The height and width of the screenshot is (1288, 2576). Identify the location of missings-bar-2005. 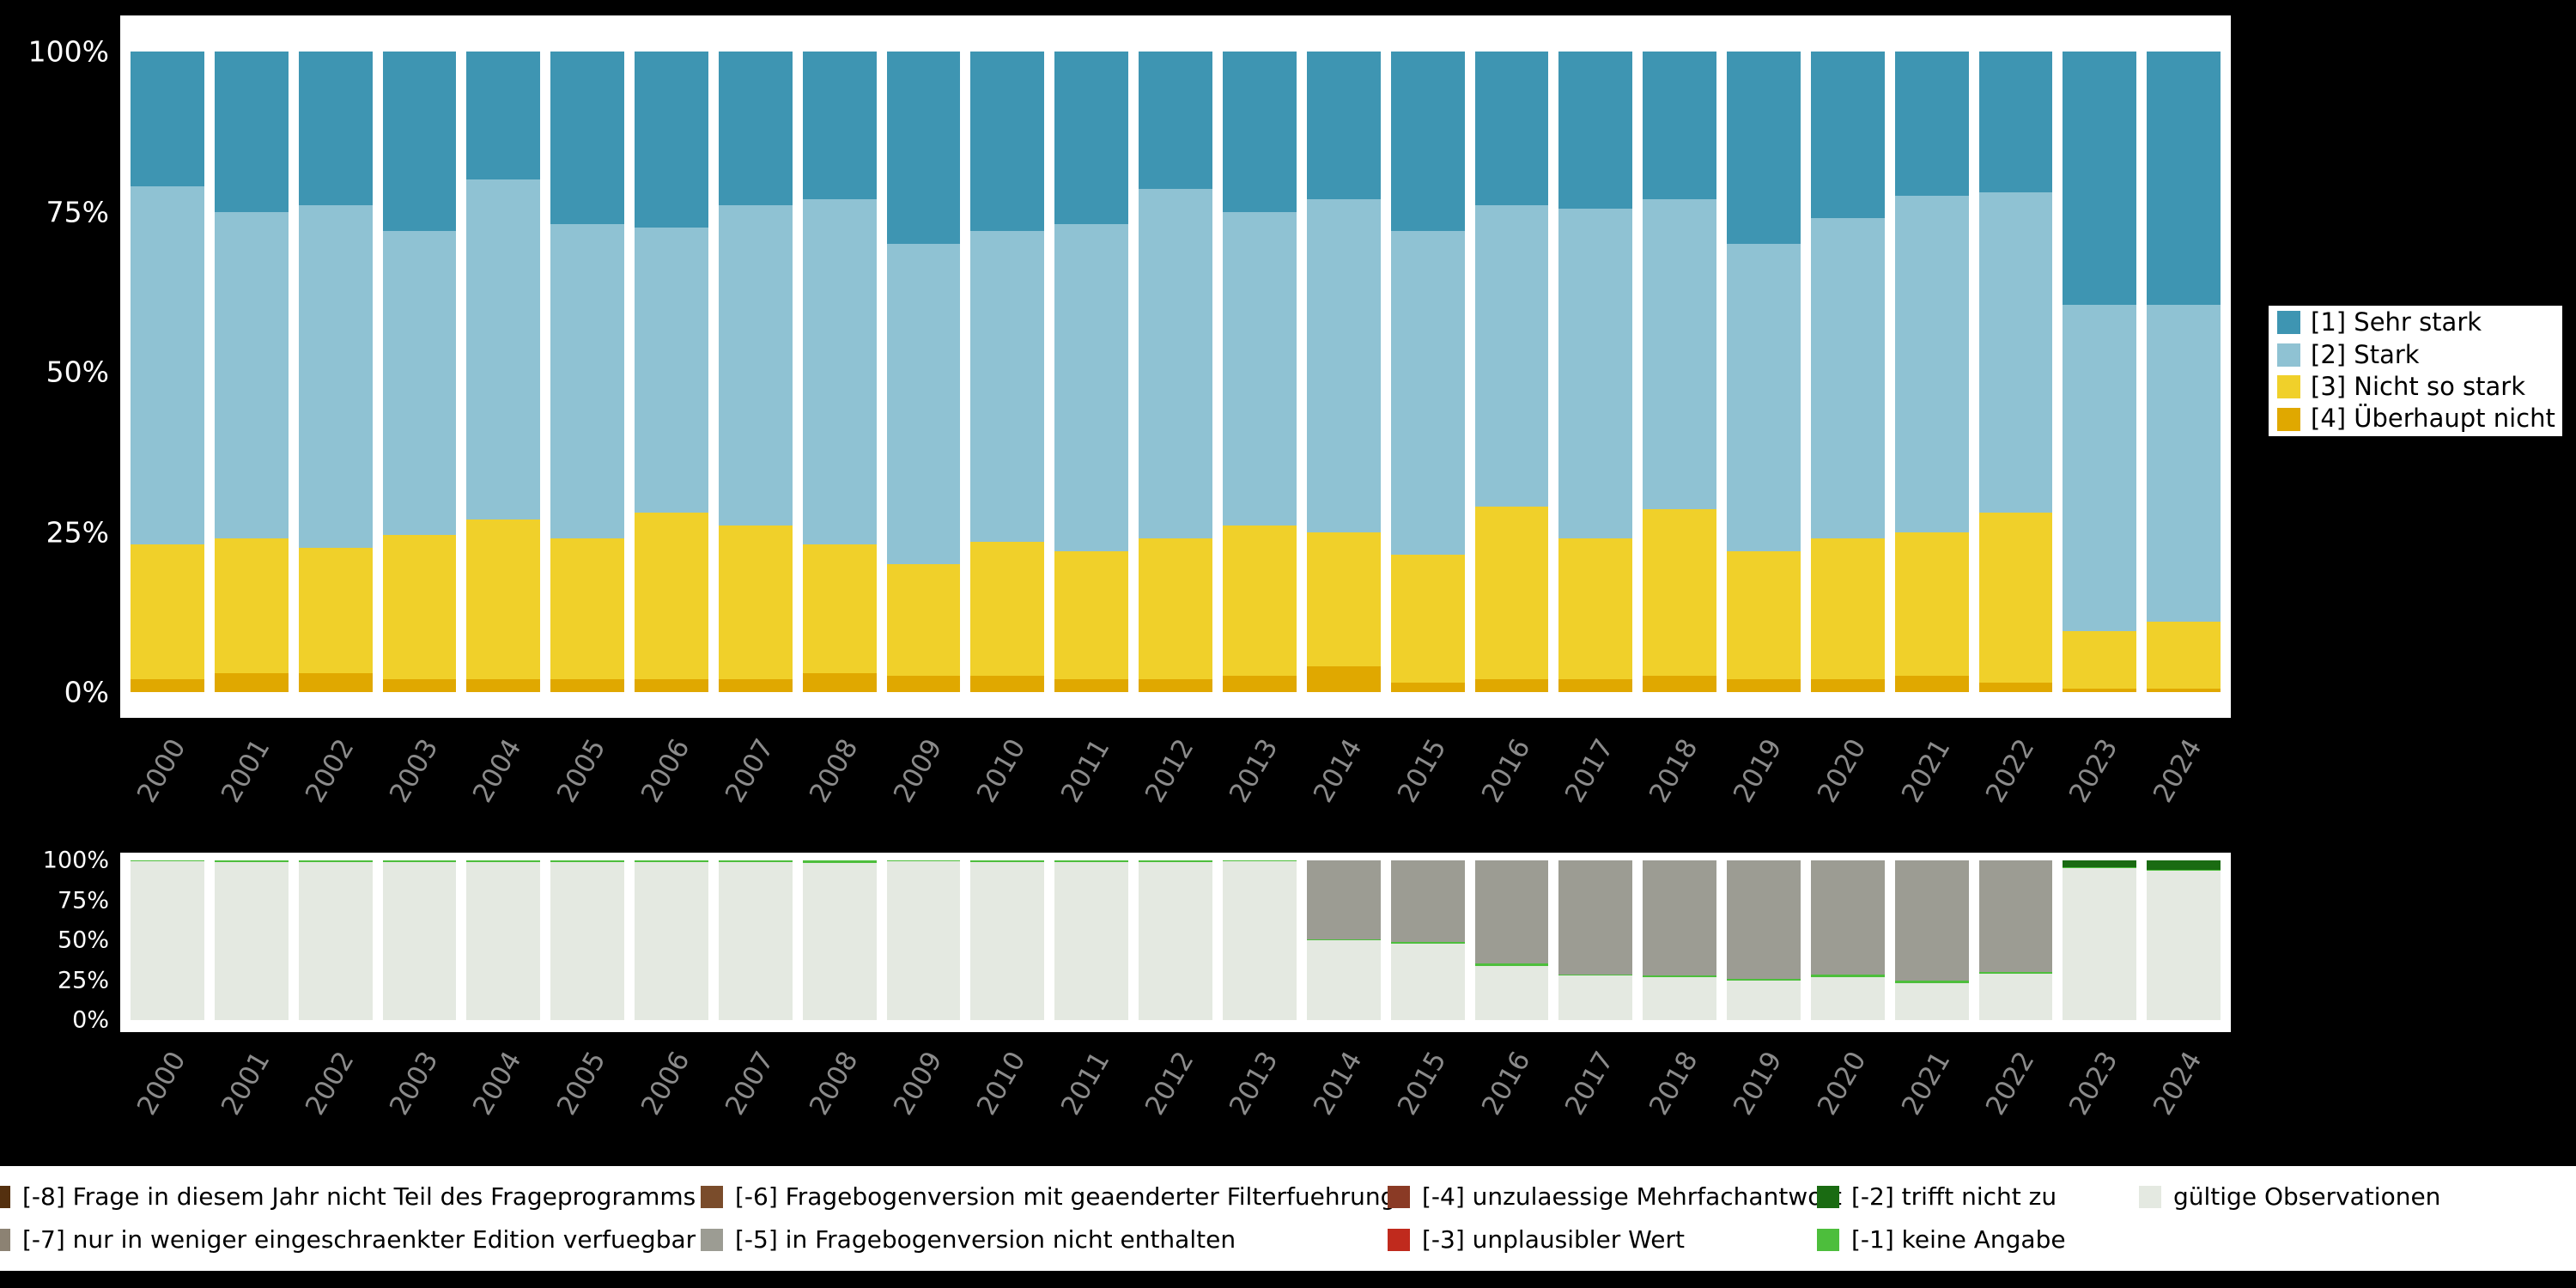
(587, 940).